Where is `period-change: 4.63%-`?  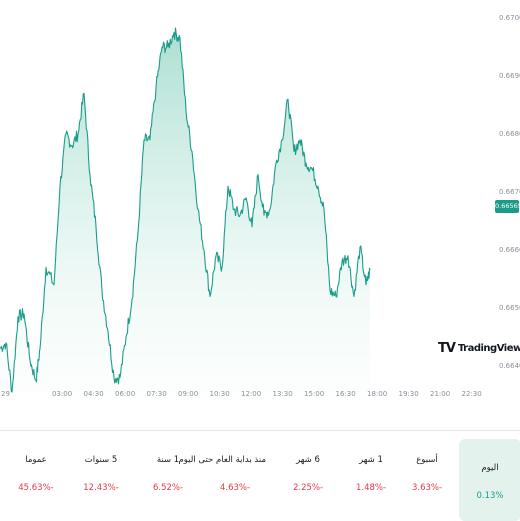 period-change: 4.63%- is located at coordinates (235, 488).